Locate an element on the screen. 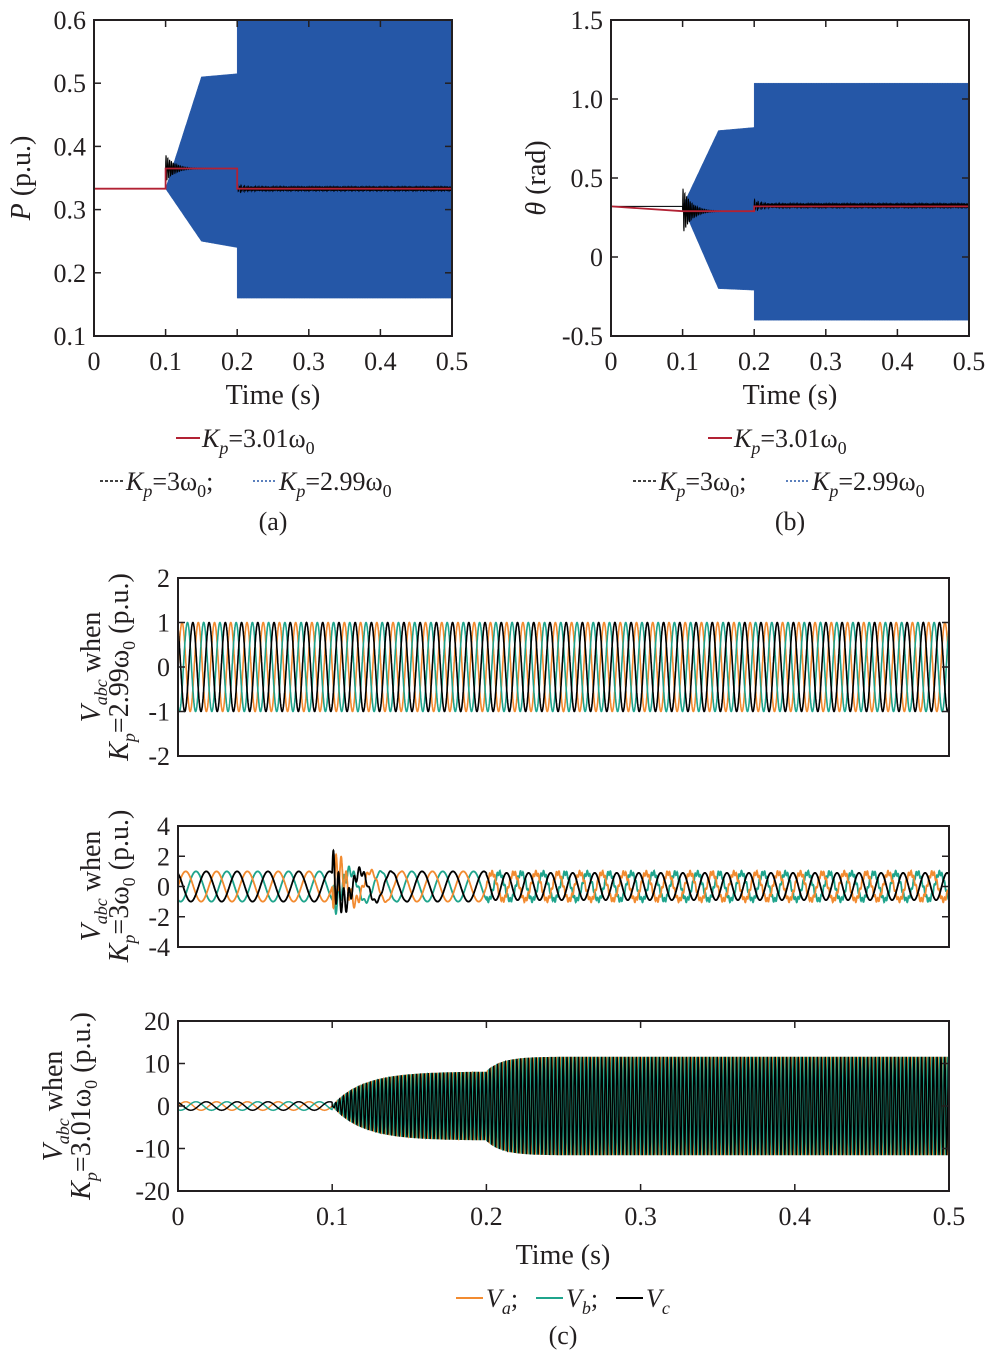 Image resolution: width=989 pixels, height=1360 pixels. y-tick-label: 0.4 is located at coordinates (70, 146).